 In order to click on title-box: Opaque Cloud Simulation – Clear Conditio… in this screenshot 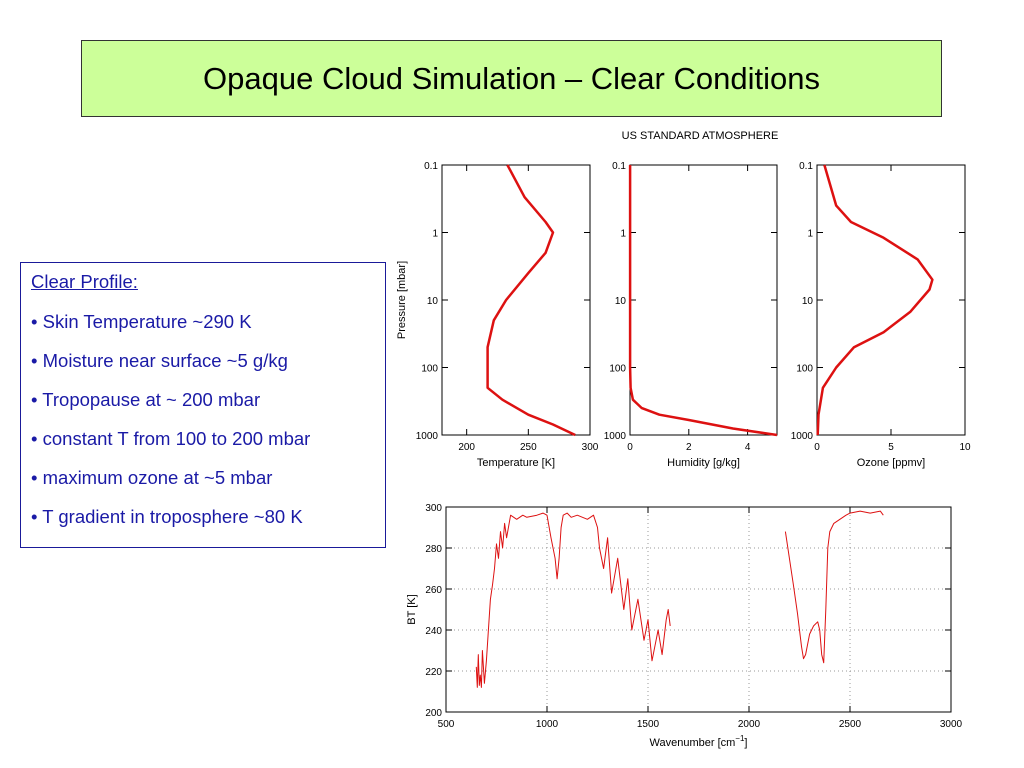, I will do `click(511, 78)`.